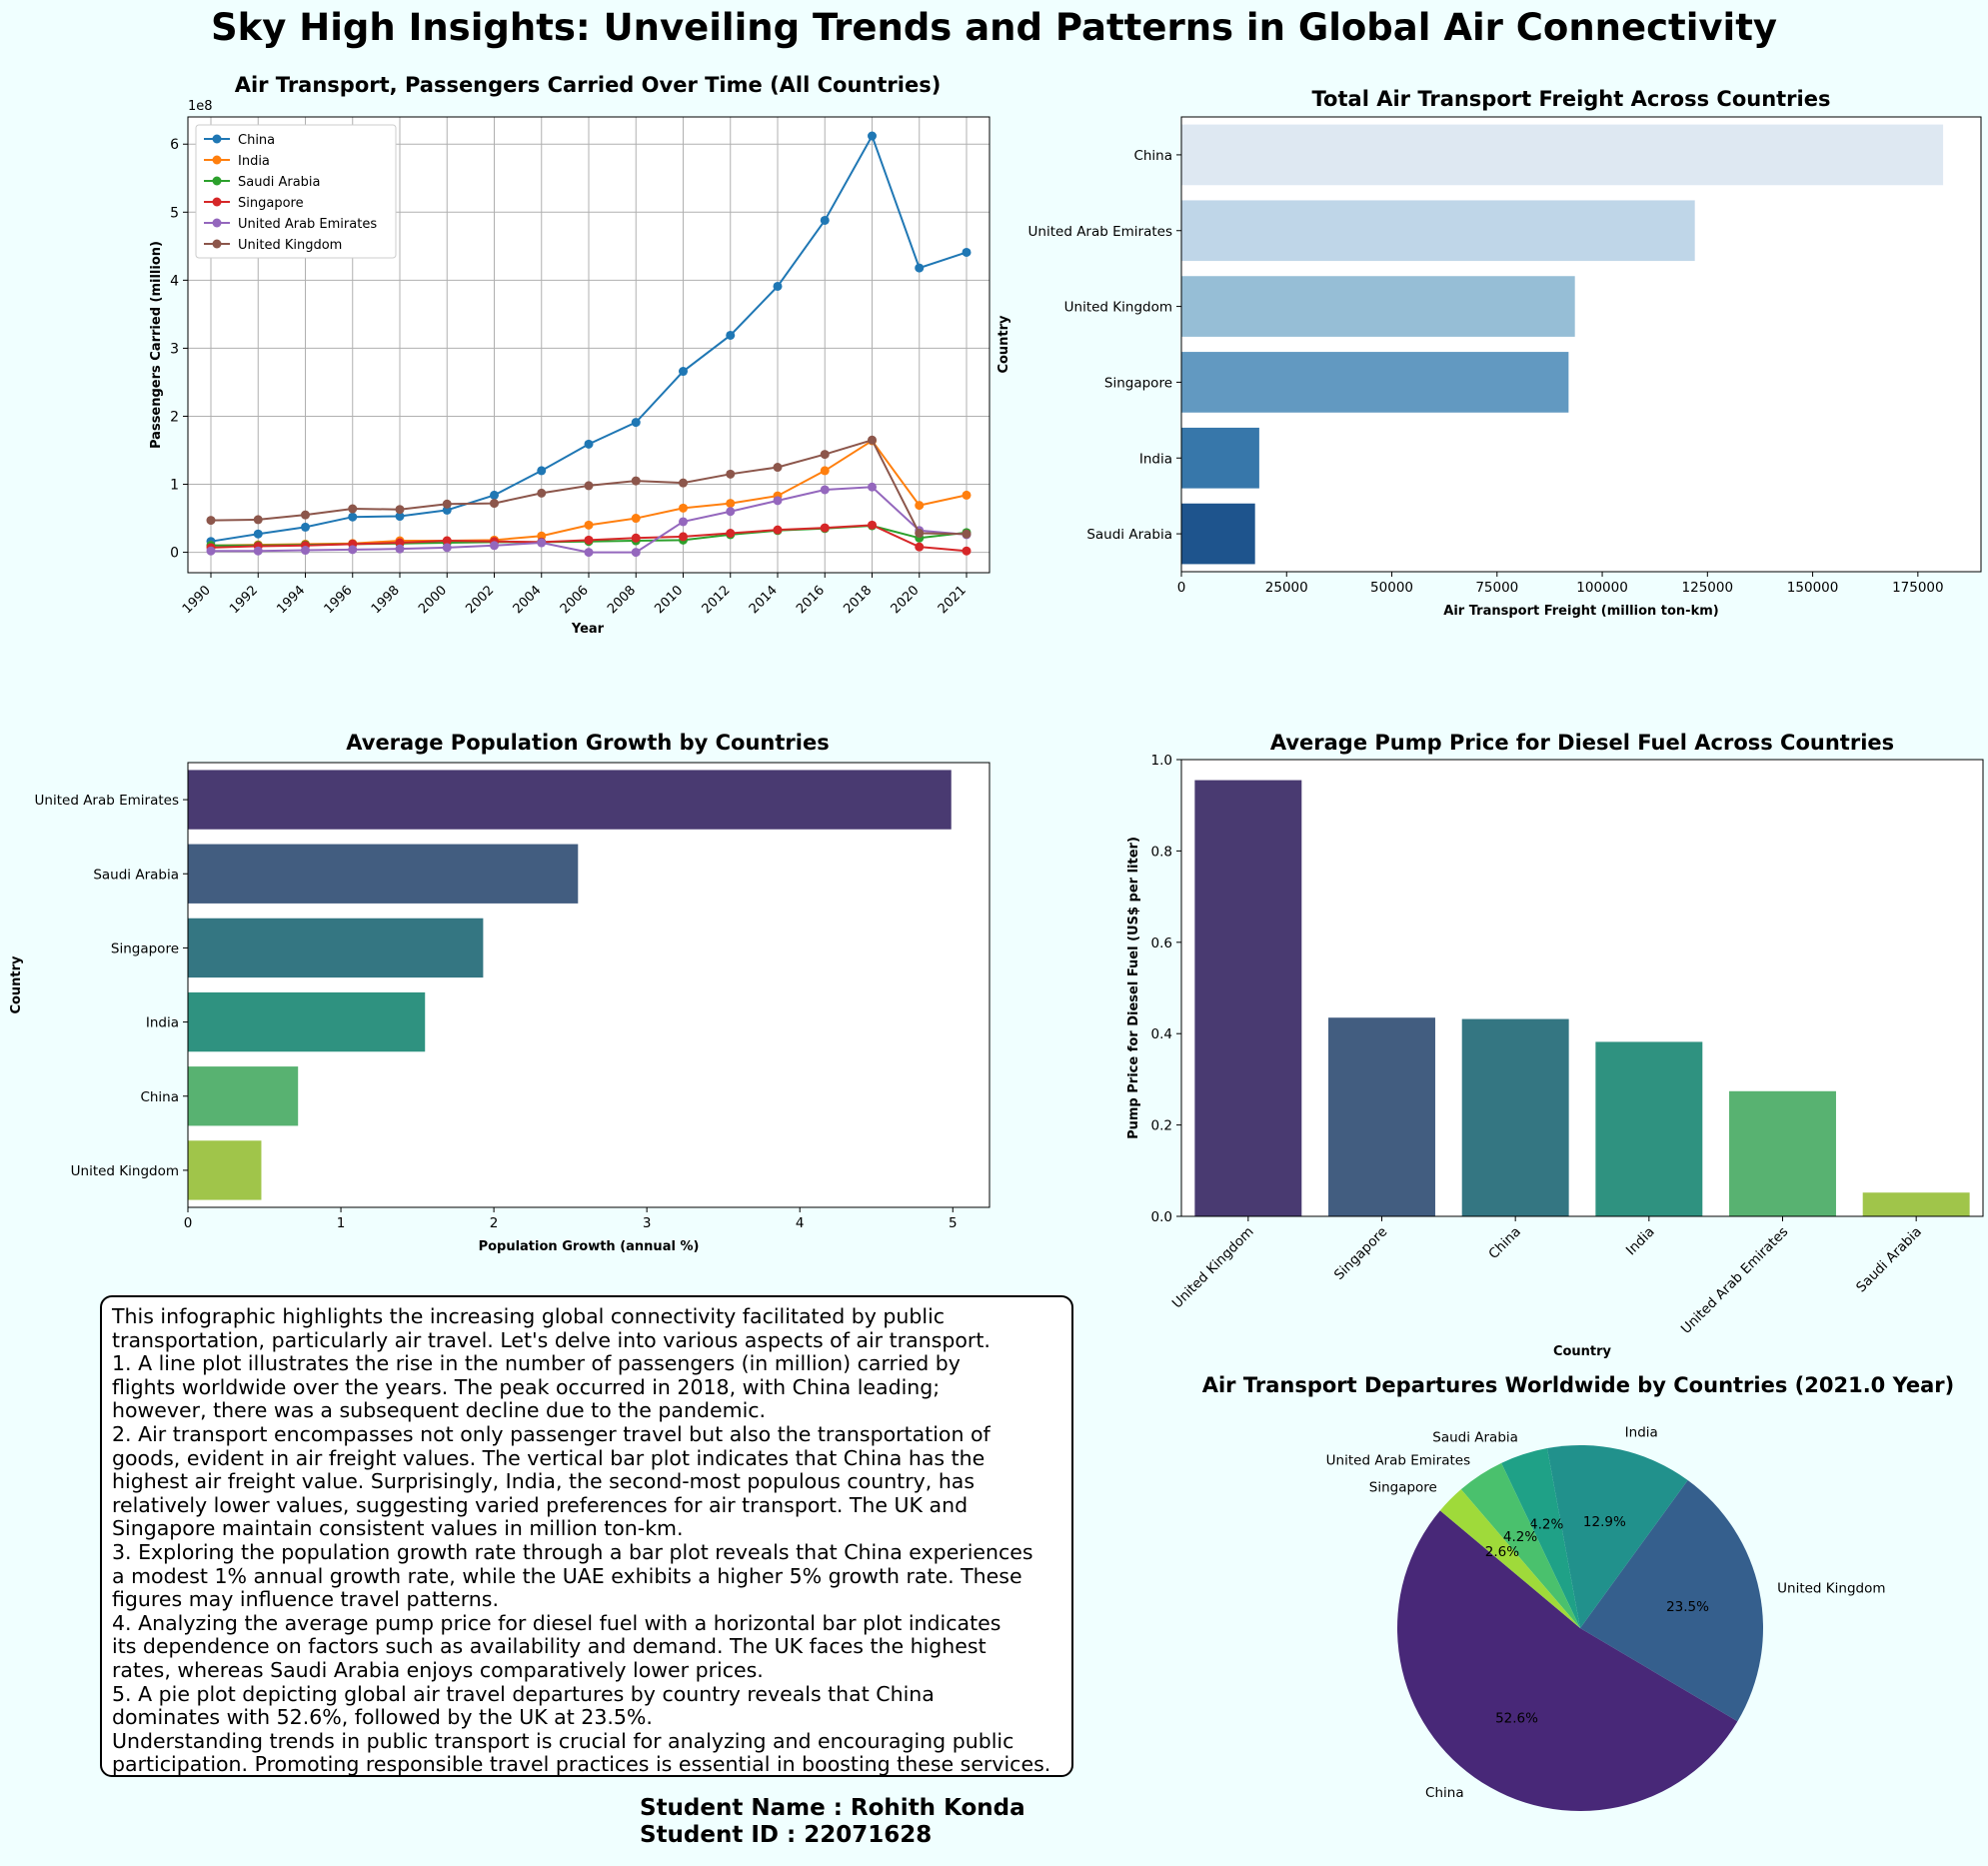  Describe the element at coordinates (1475, 1438) in the screenshot. I see `pie-category-label: Saudi Arabia` at that location.